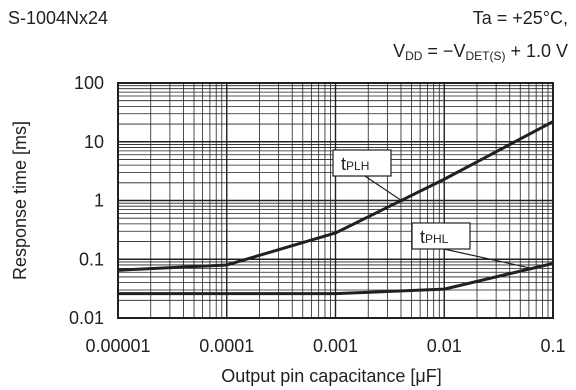 Image resolution: width=576 pixels, height=390 pixels. Describe the element at coordinates (99, 201) in the screenshot. I see `y-tick-label: 1` at that location.